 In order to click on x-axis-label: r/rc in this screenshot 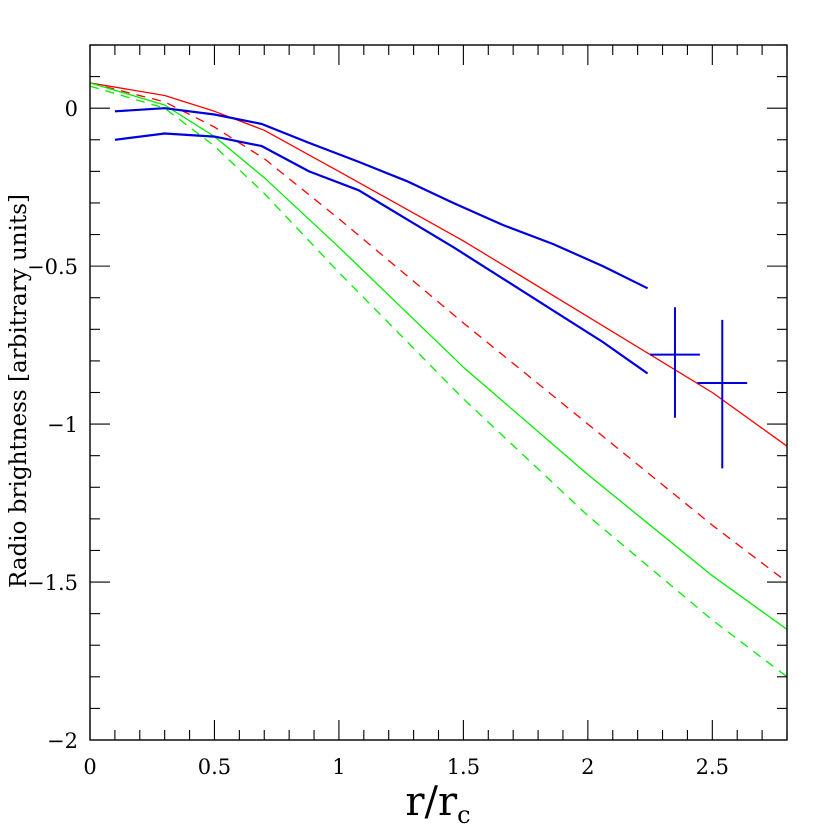, I will do `click(437, 804)`.